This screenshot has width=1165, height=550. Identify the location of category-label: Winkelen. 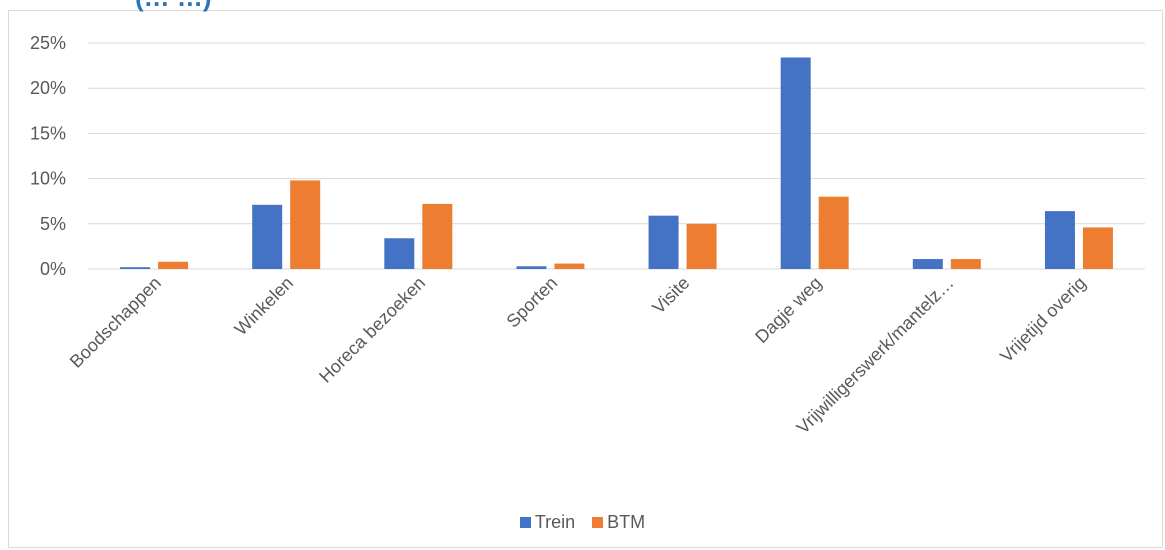
(264, 306).